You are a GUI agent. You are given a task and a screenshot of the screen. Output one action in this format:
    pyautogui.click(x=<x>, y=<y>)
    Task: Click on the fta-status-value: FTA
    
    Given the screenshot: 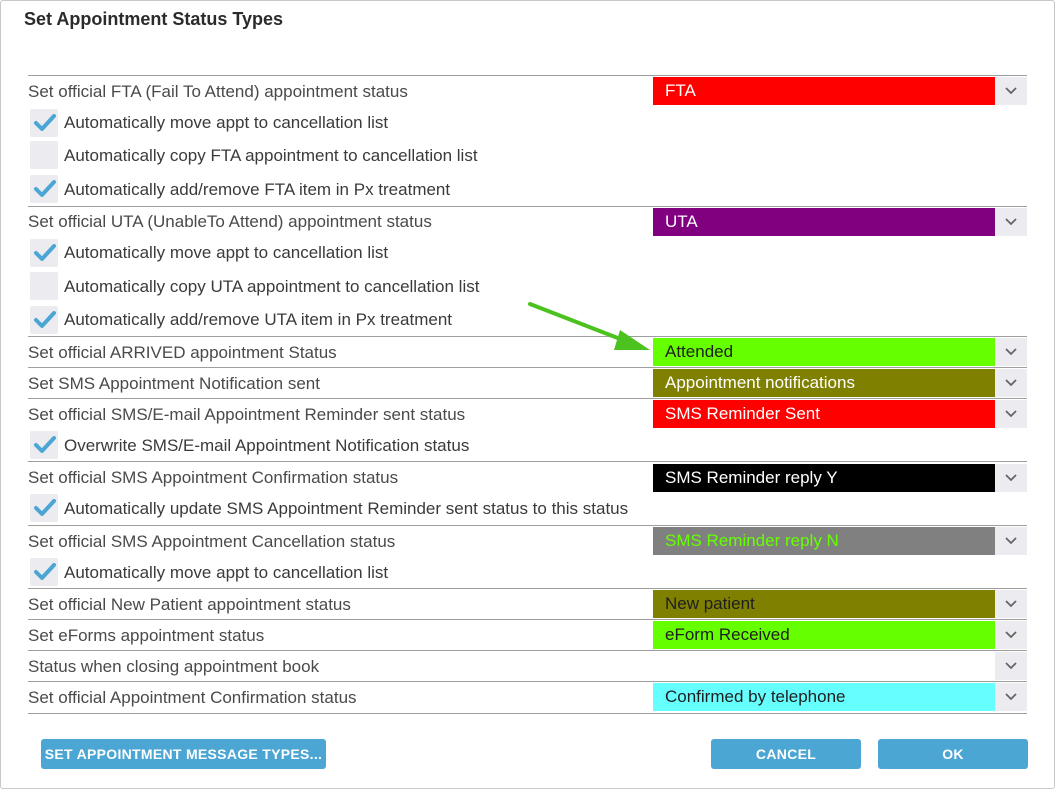 What is the action you would take?
    pyautogui.click(x=824, y=91)
    